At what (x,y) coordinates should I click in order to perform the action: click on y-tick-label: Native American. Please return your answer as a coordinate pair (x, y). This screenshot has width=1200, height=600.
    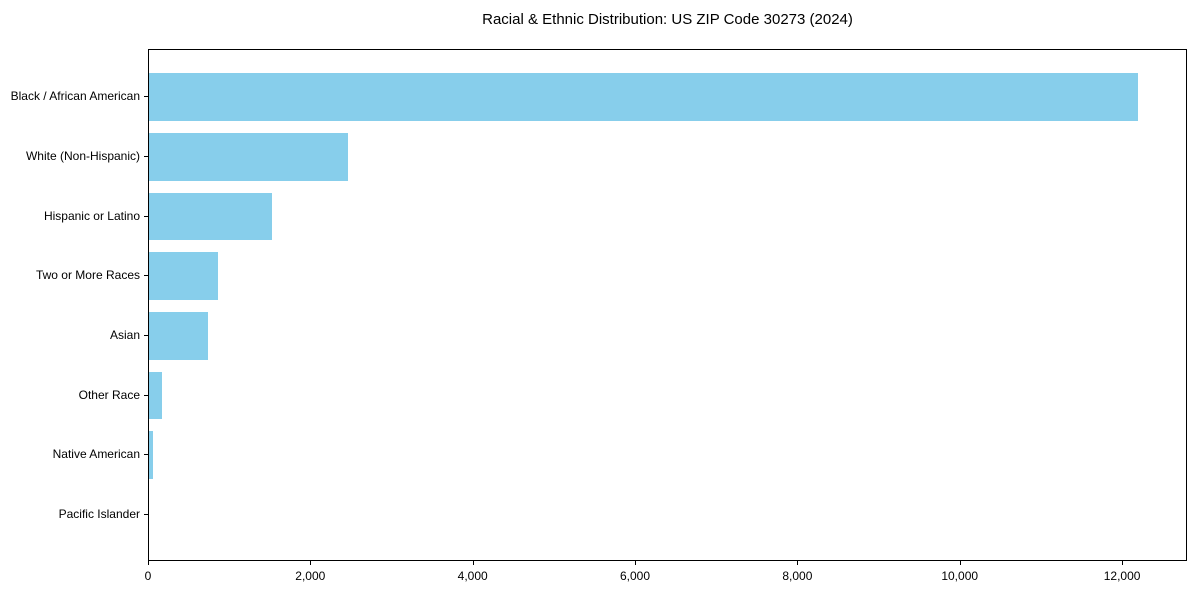
    Looking at the image, I should click on (96, 454).